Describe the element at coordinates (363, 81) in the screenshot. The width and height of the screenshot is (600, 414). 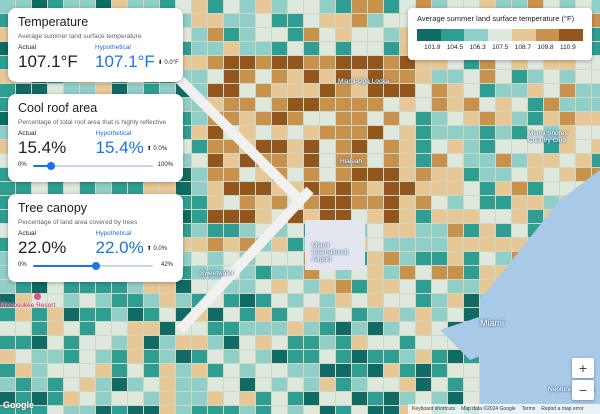
I see `map-label-opa-locka: Miami-Opa Locka` at that location.